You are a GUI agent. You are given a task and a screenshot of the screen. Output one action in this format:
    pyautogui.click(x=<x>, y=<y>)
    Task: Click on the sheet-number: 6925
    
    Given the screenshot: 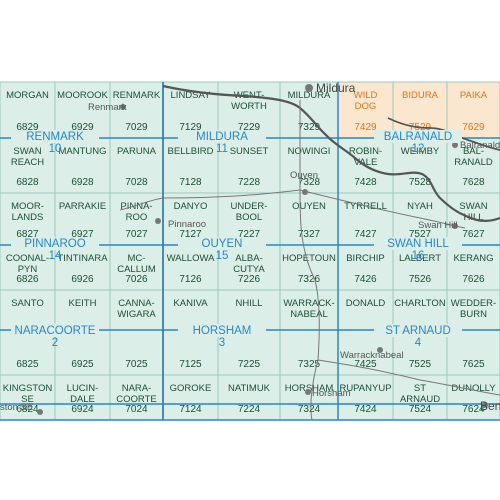 What is the action you would take?
    pyautogui.click(x=82, y=364)
    